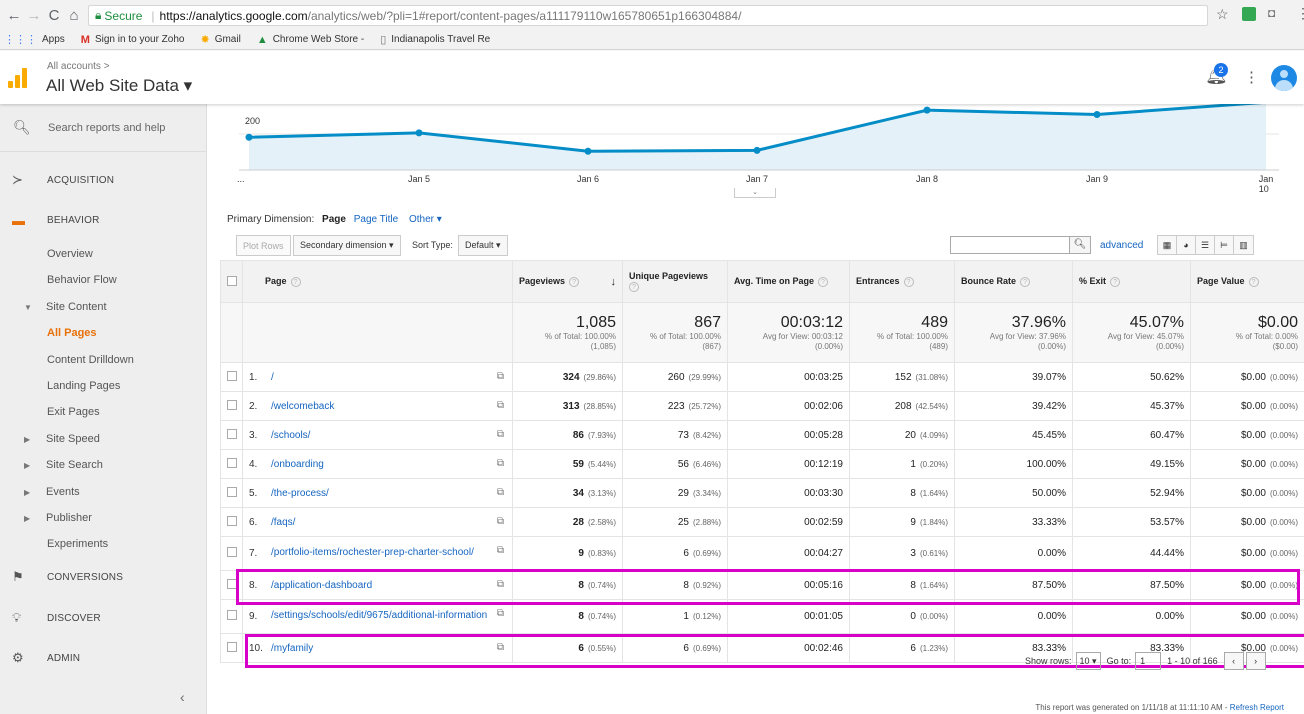 Image resolution: width=1304 pixels, height=714 pixels. Describe the element at coordinates (78, 544) in the screenshot. I see `sidebar-item-experiments: Experiments` at that location.